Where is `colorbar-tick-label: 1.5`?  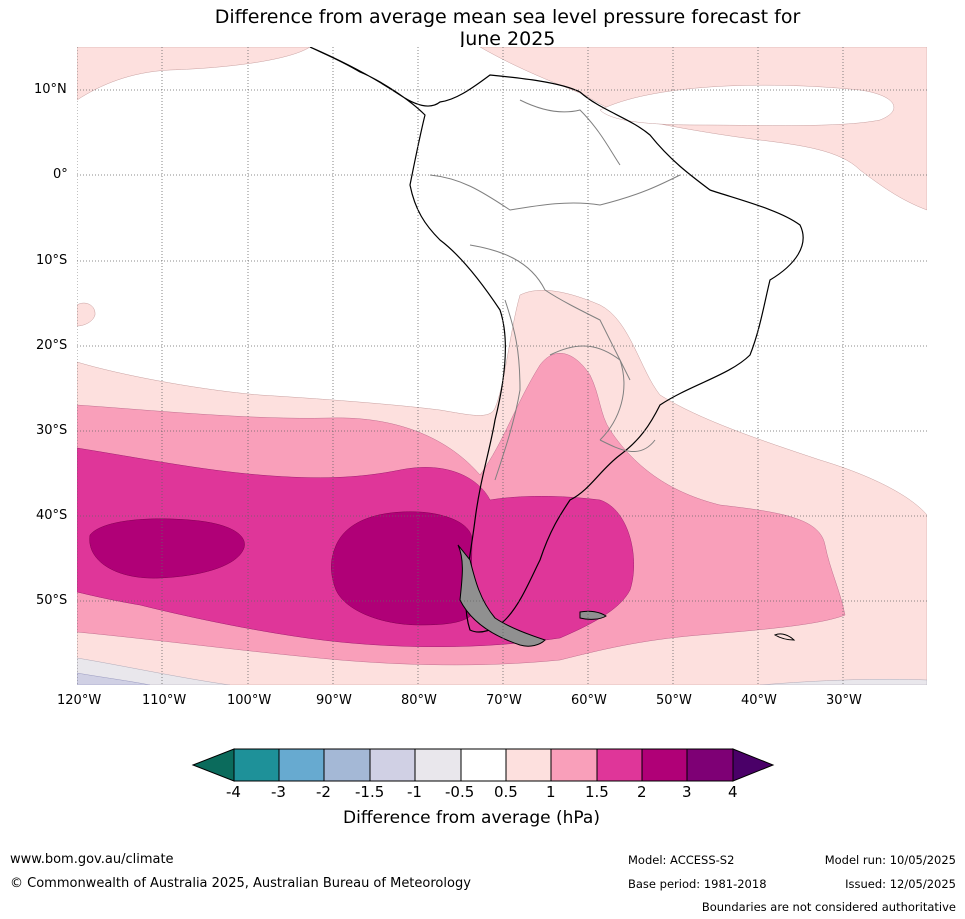
colorbar-tick-label: 1.5 is located at coordinates (597, 792).